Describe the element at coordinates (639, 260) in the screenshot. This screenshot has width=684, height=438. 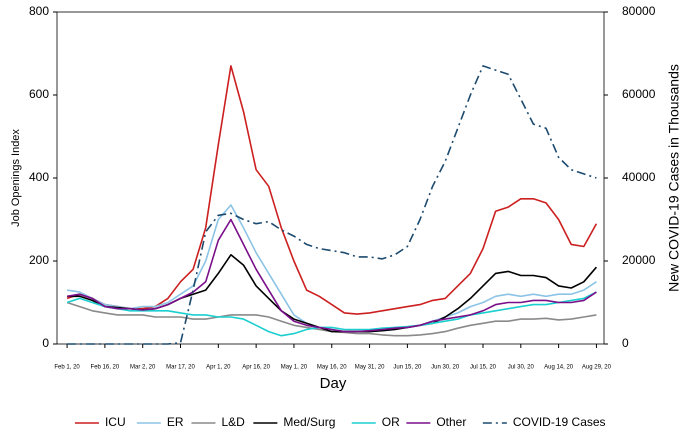
I see `y2-tick-label: 20000` at that location.